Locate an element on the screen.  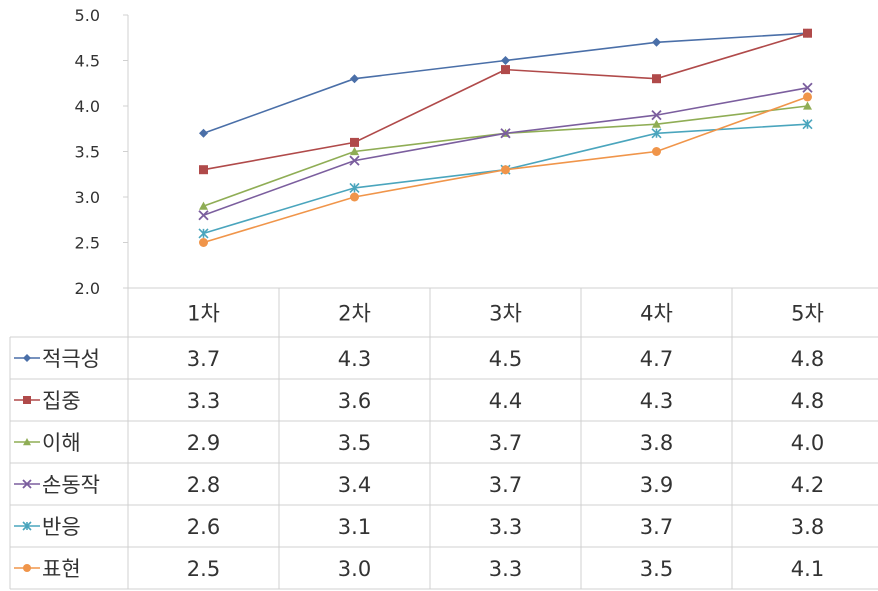
data-value-label: 3.6 is located at coordinates (354, 401).